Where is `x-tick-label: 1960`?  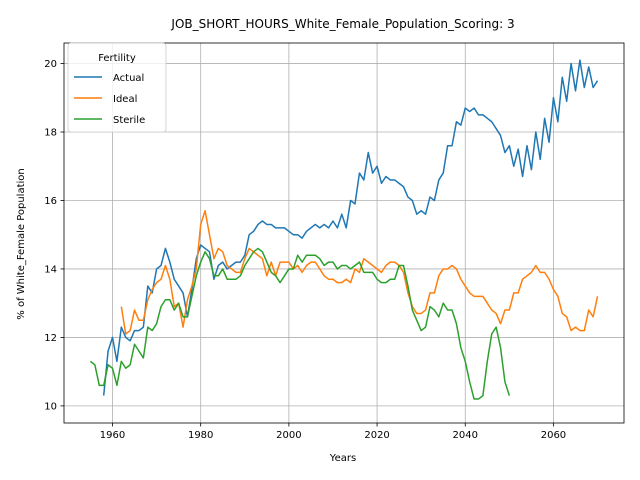 x-tick-label: 1960 is located at coordinates (112, 435).